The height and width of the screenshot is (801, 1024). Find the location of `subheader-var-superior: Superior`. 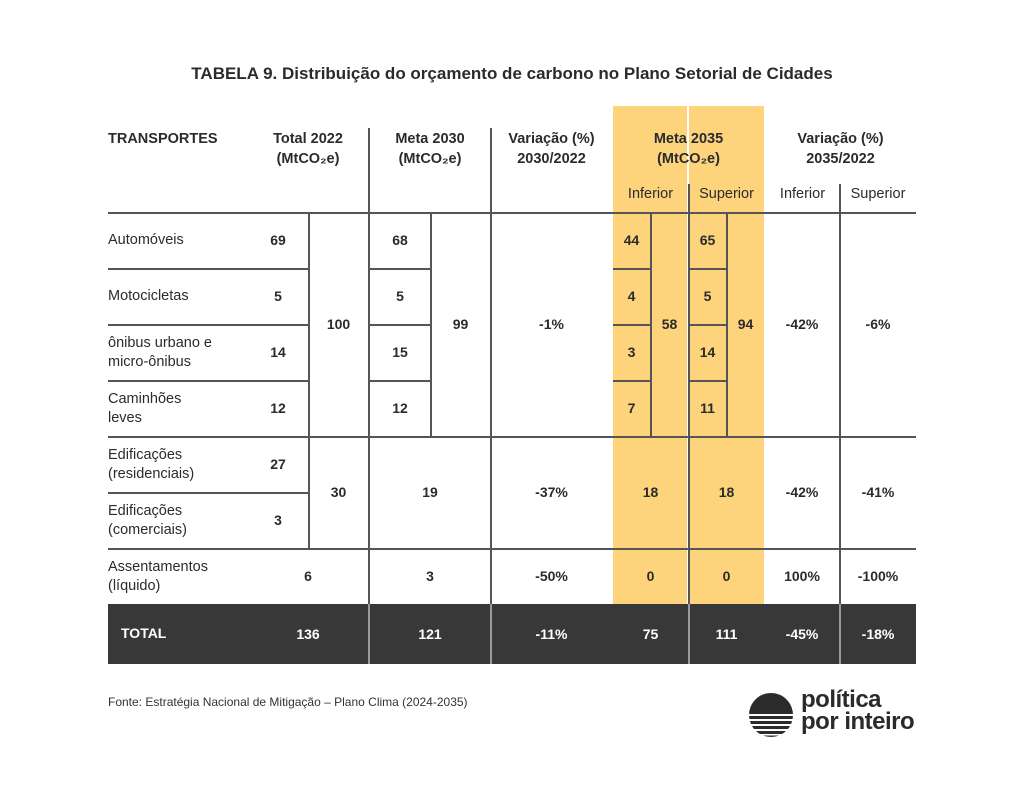

subheader-var-superior: Superior is located at coordinates (878, 193).